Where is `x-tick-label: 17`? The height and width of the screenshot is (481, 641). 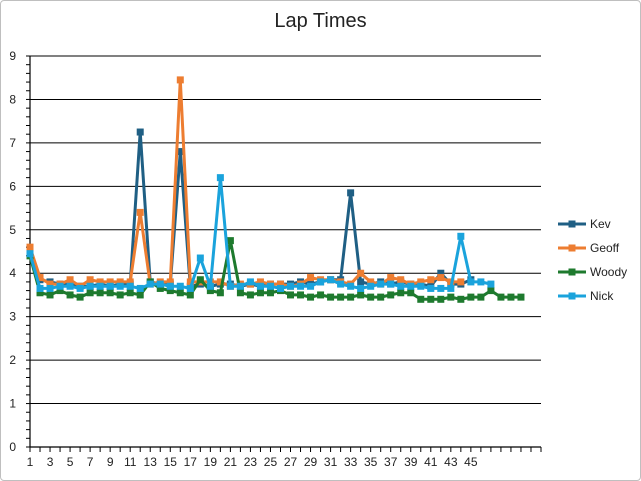
x-tick-label: 17 is located at coordinates (191, 462).